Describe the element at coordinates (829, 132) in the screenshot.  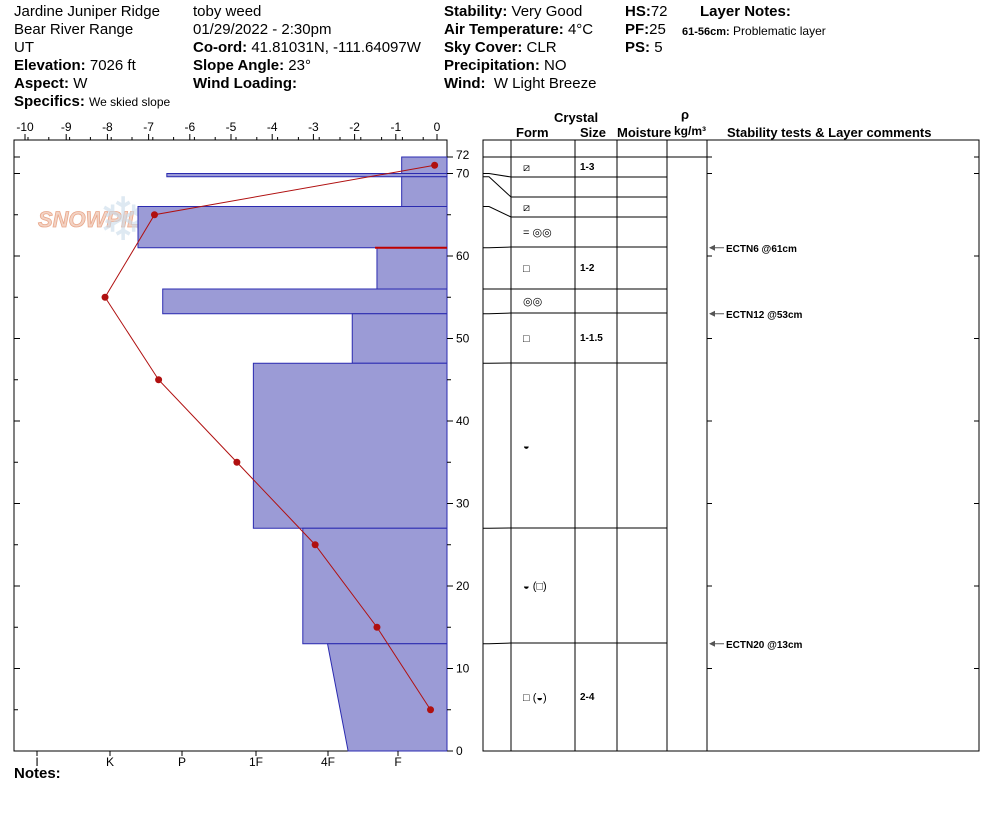
I see `header-stability-tests: Stability tests & Layer comments` at that location.